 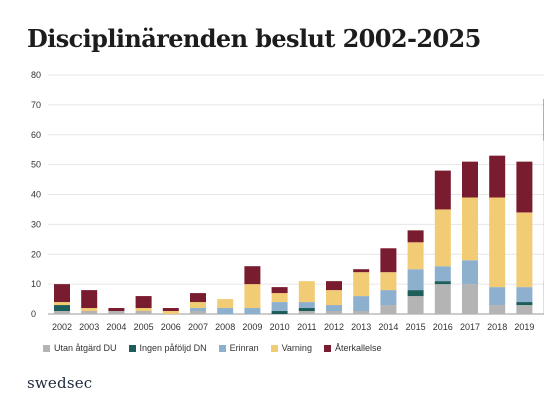 What do you see at coordinates (144, 327) in the screenshot?
I see `x-tick-label: 2005` at bounding box center [144, 327].